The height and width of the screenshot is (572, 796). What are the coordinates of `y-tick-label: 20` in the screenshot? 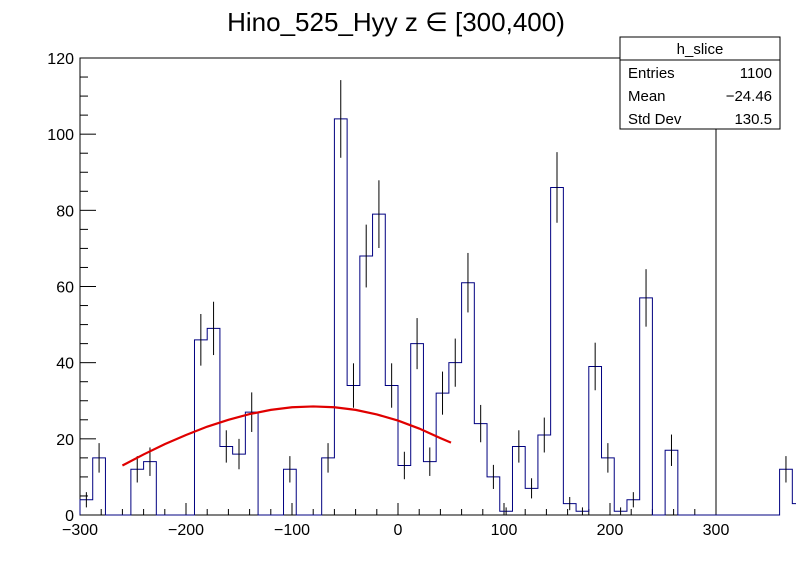 It's located at (65, 440).